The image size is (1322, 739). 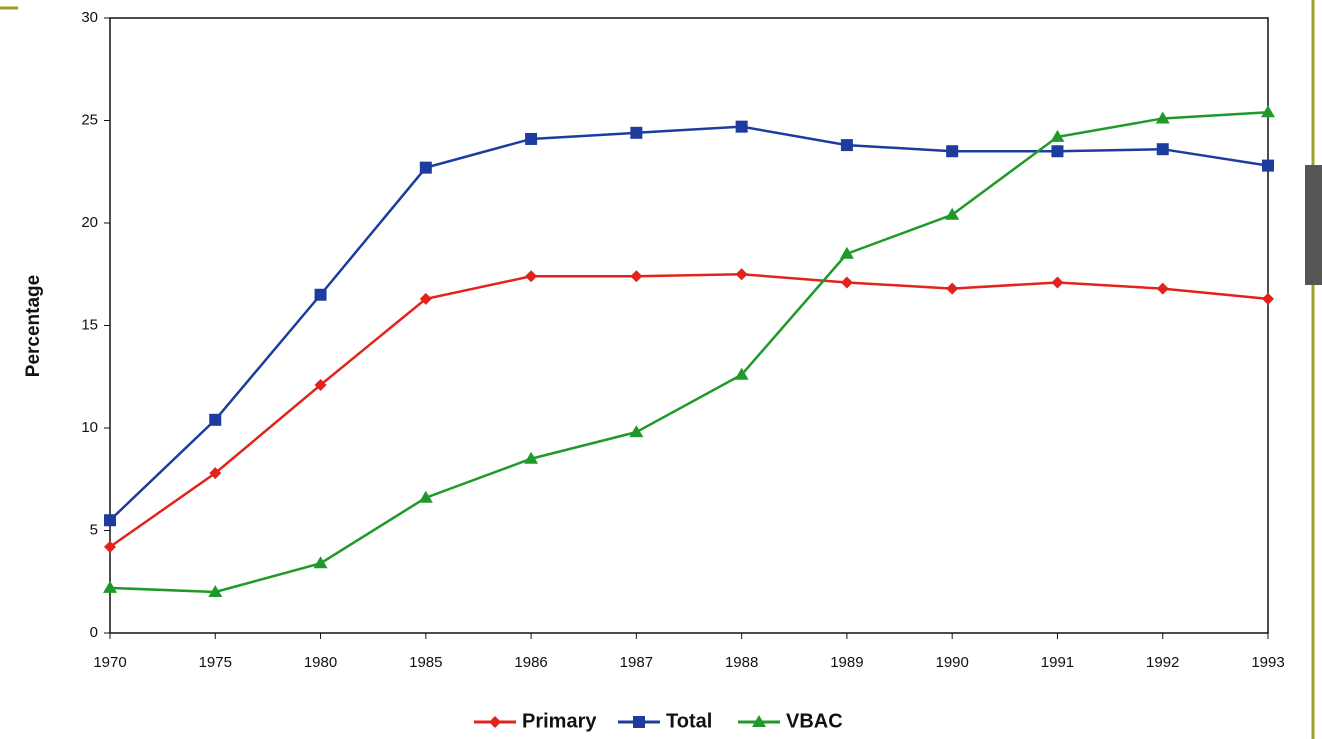 I want to click on x-tick-label: 1991, so click(x=1057, y=662).